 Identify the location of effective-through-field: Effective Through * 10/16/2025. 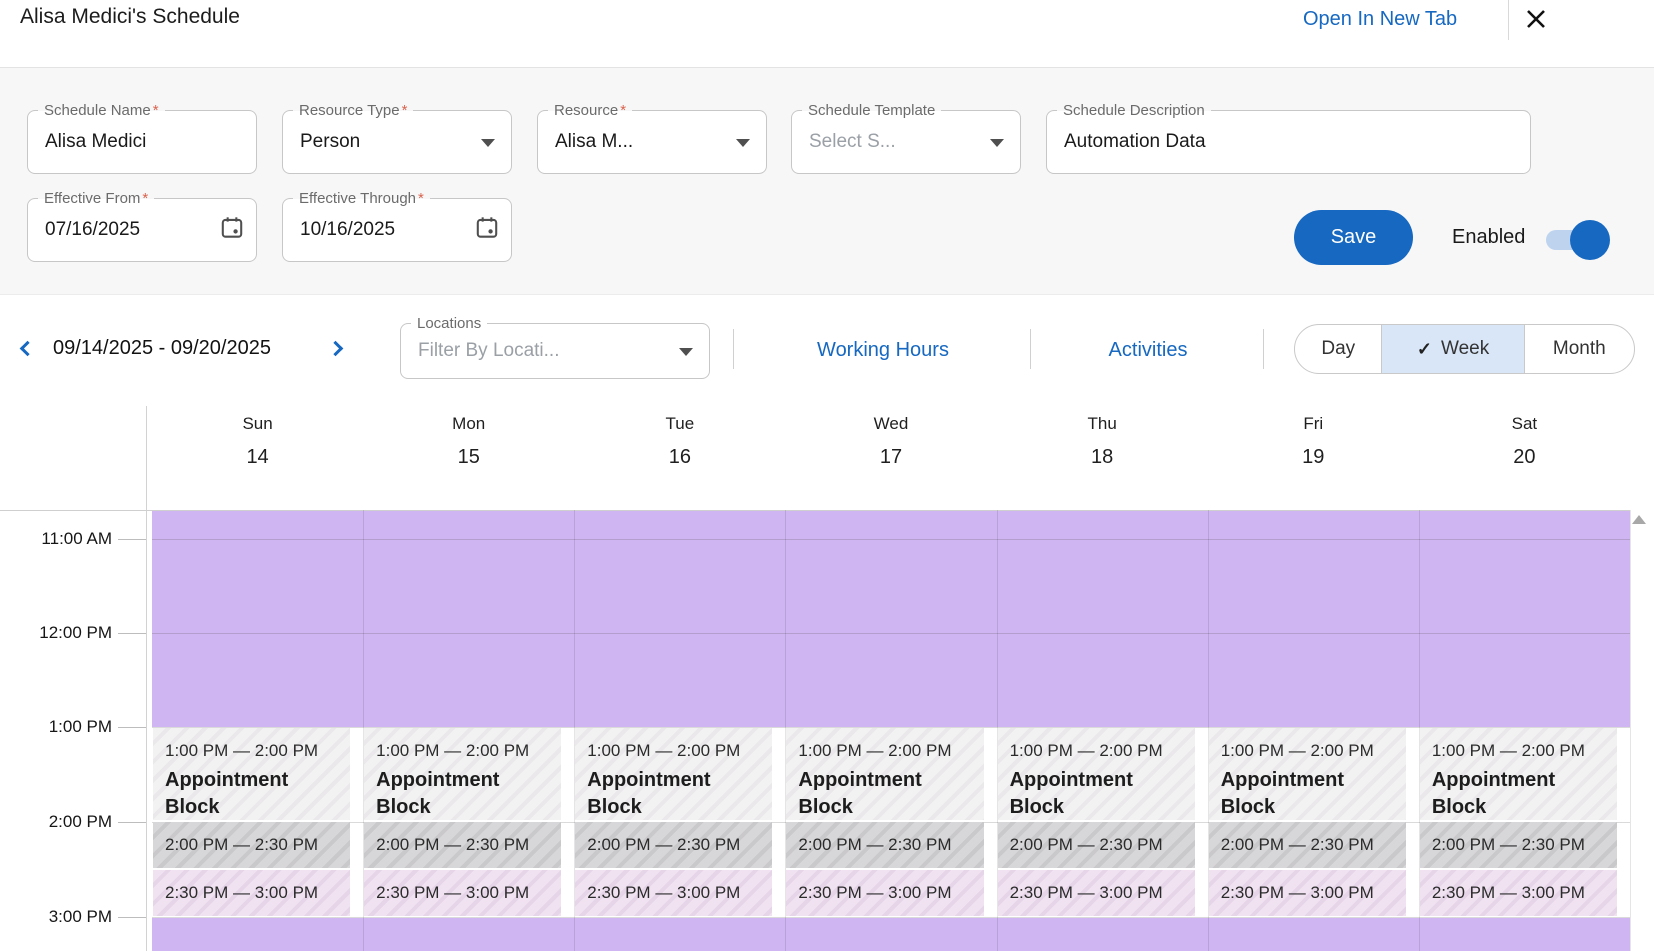
(397, 225).